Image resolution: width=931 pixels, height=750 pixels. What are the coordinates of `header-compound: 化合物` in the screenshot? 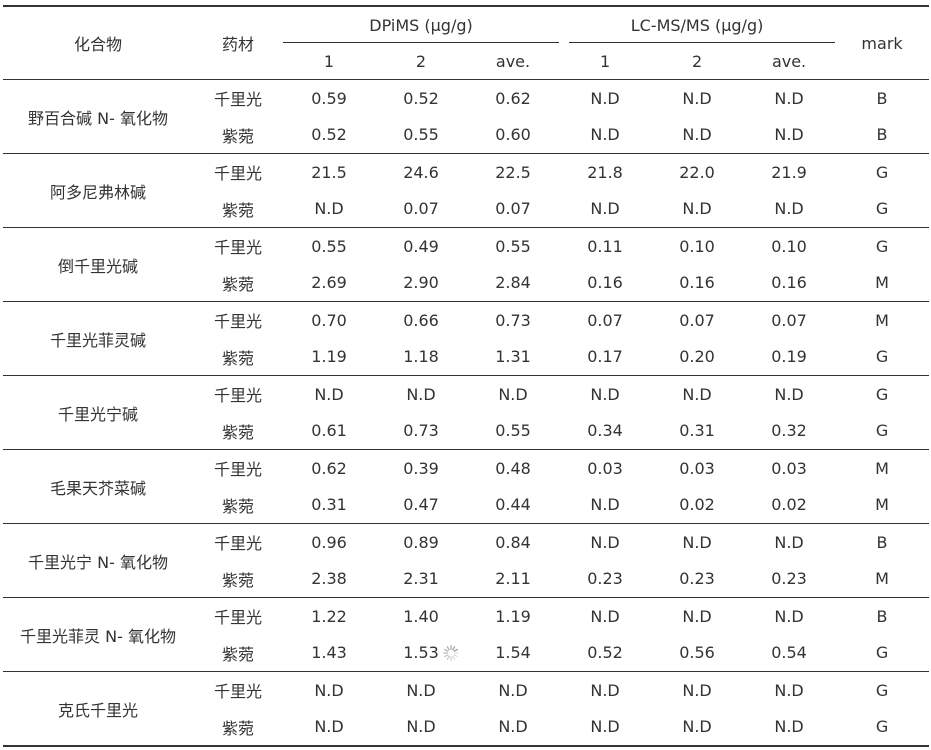 It's located at (98, 43).